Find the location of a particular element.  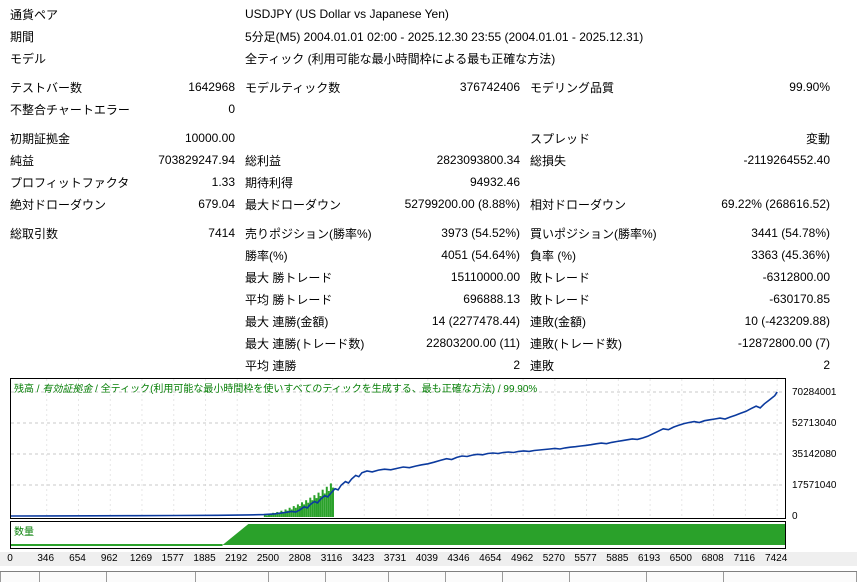

stat-value: -6312800.00 is located at coordinates (796, 277).